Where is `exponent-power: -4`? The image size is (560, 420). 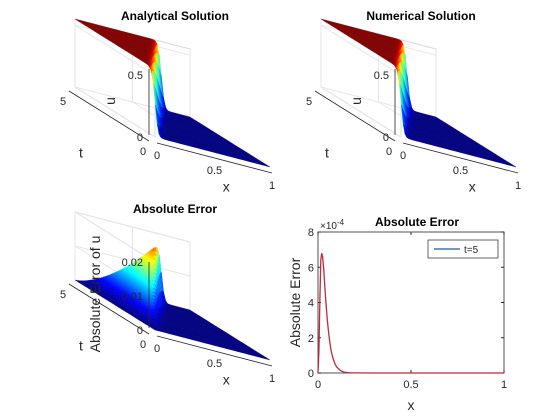 exponent-power: -4 is located at coordinates (341, 222).